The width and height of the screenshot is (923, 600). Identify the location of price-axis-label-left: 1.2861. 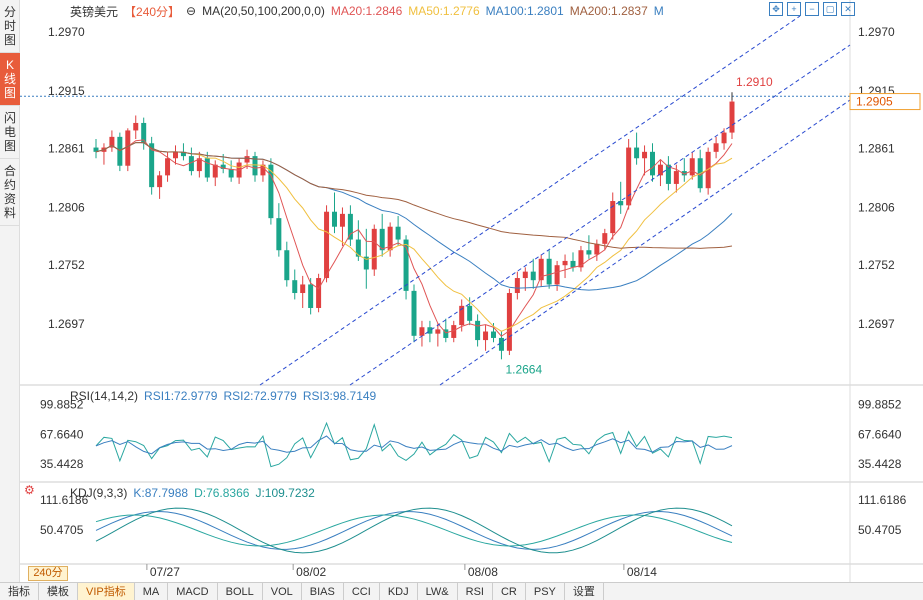
(66, 149).